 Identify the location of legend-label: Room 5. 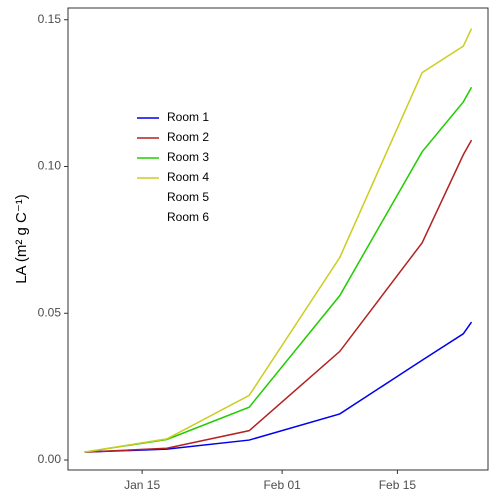
(188, 197).